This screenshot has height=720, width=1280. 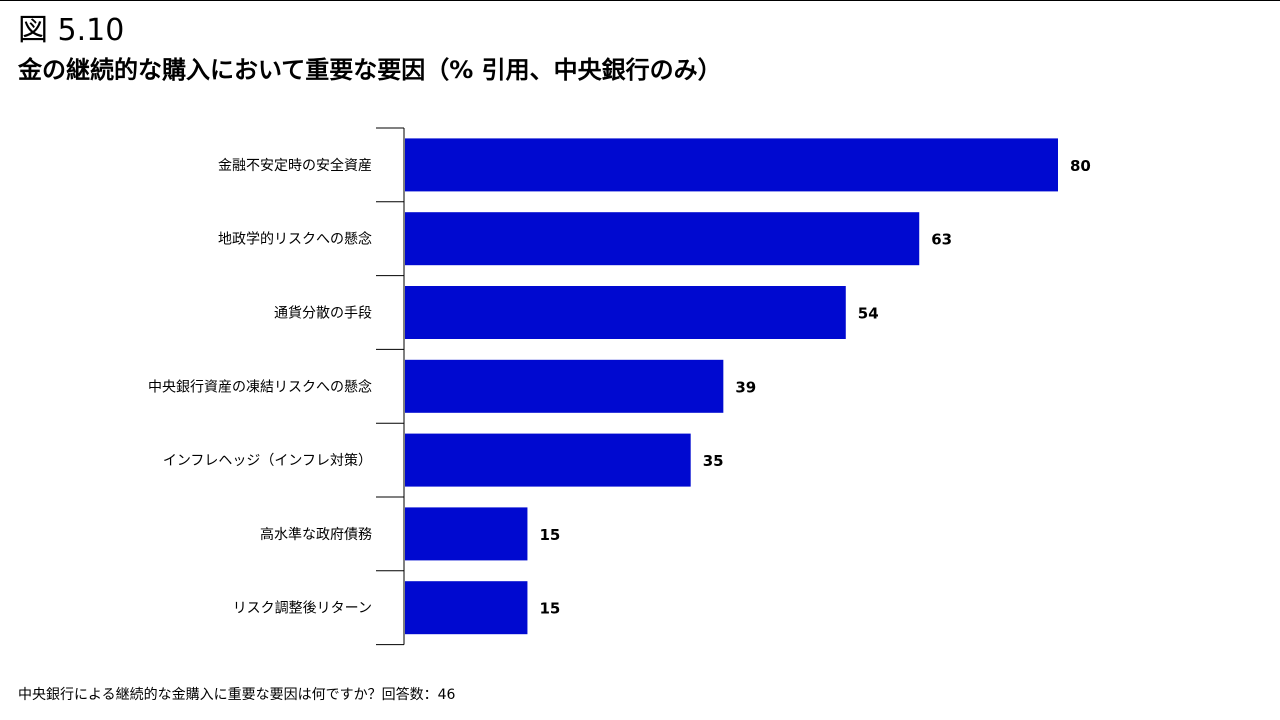 What do you see at coordinates (745, 387) in the screenshot?
I see `value-label: 39` at bounding box center [745, 387].